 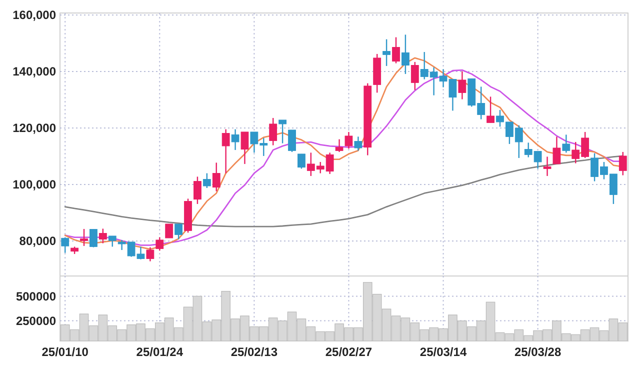 I want to click on x-tick-label: 25/01/10, so click(x=65, y=352).